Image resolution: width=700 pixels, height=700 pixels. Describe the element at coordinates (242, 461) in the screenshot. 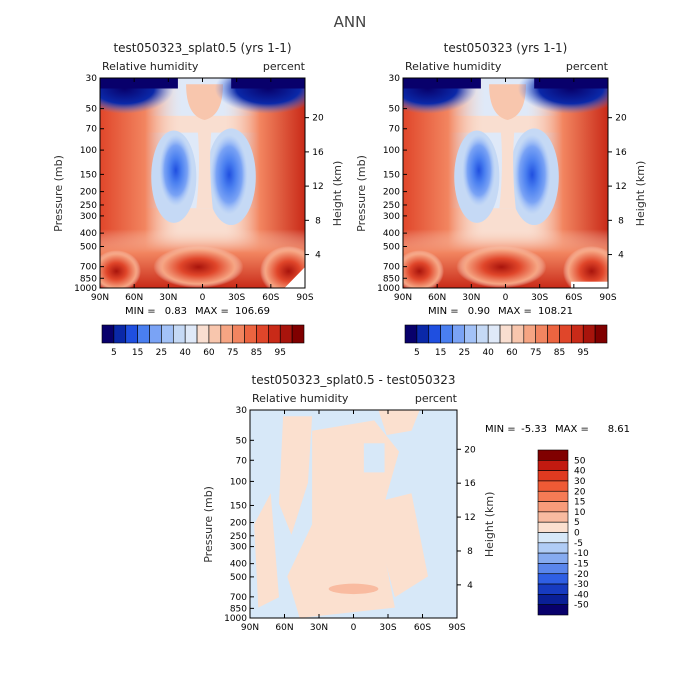

I see `p-tick-label: 70` at that location.